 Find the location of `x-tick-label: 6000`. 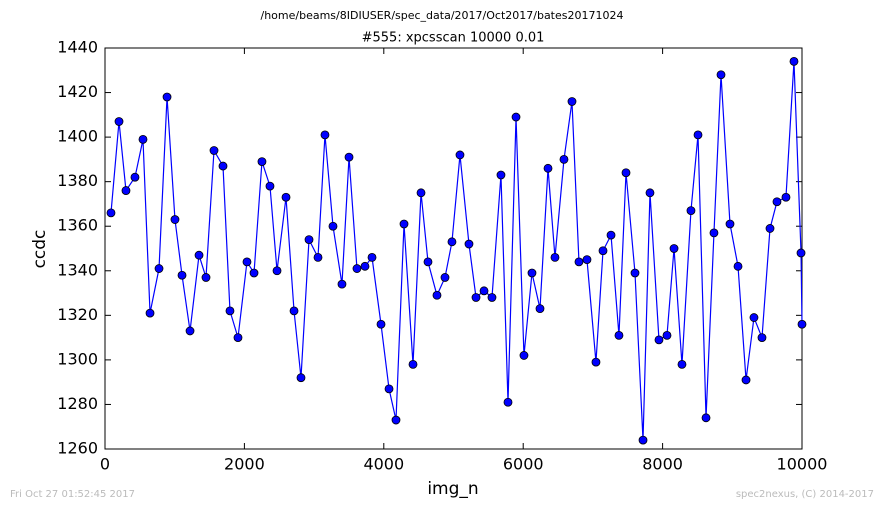

x-tick-label: 6000 is located at coordinates (523, 464).